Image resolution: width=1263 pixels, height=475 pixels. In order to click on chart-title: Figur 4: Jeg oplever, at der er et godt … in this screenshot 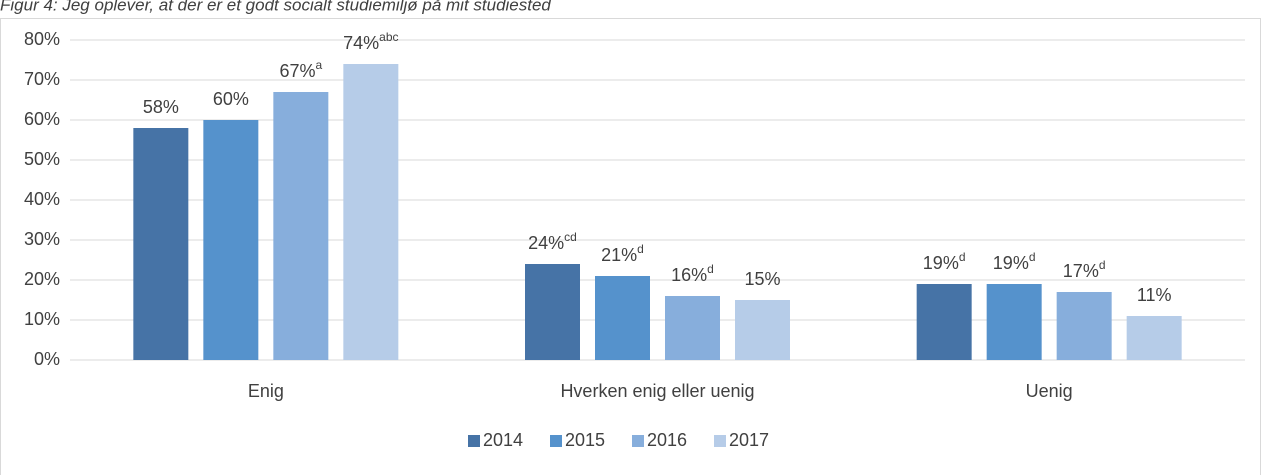, I will do `click(275, 7)`.